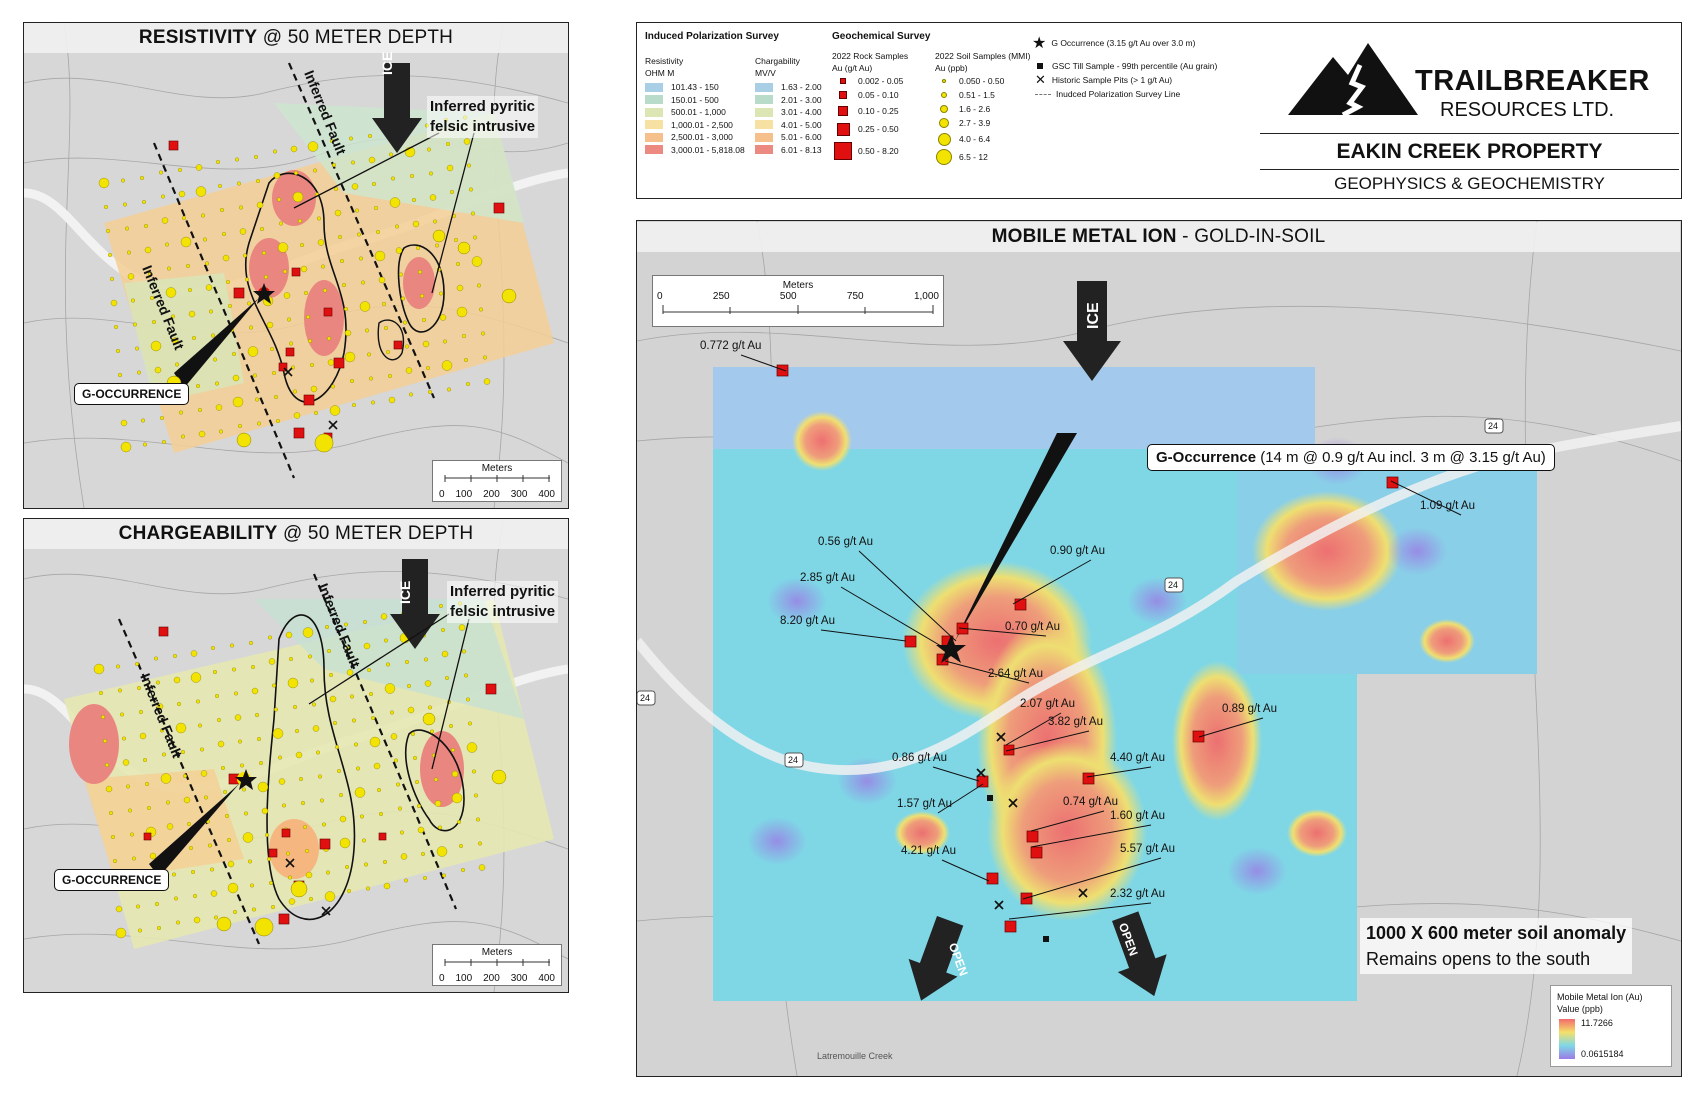  What do you see at coordinates (660, 296) in the screenshot?
I see `scale-tick: 0` at bounding box center [660, 296].